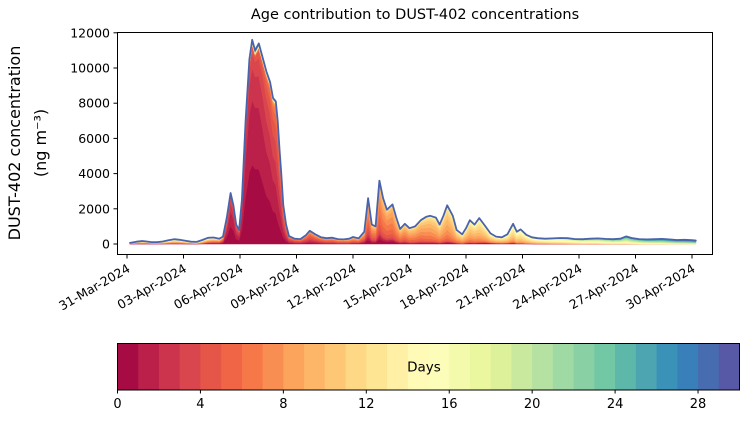 The image size is (748, 429). What do you see at coordinates (40, 143) in the screenshot?
I see `y-axis-label-line2: (ng m⁻³)` at bounding box center [40, 143].